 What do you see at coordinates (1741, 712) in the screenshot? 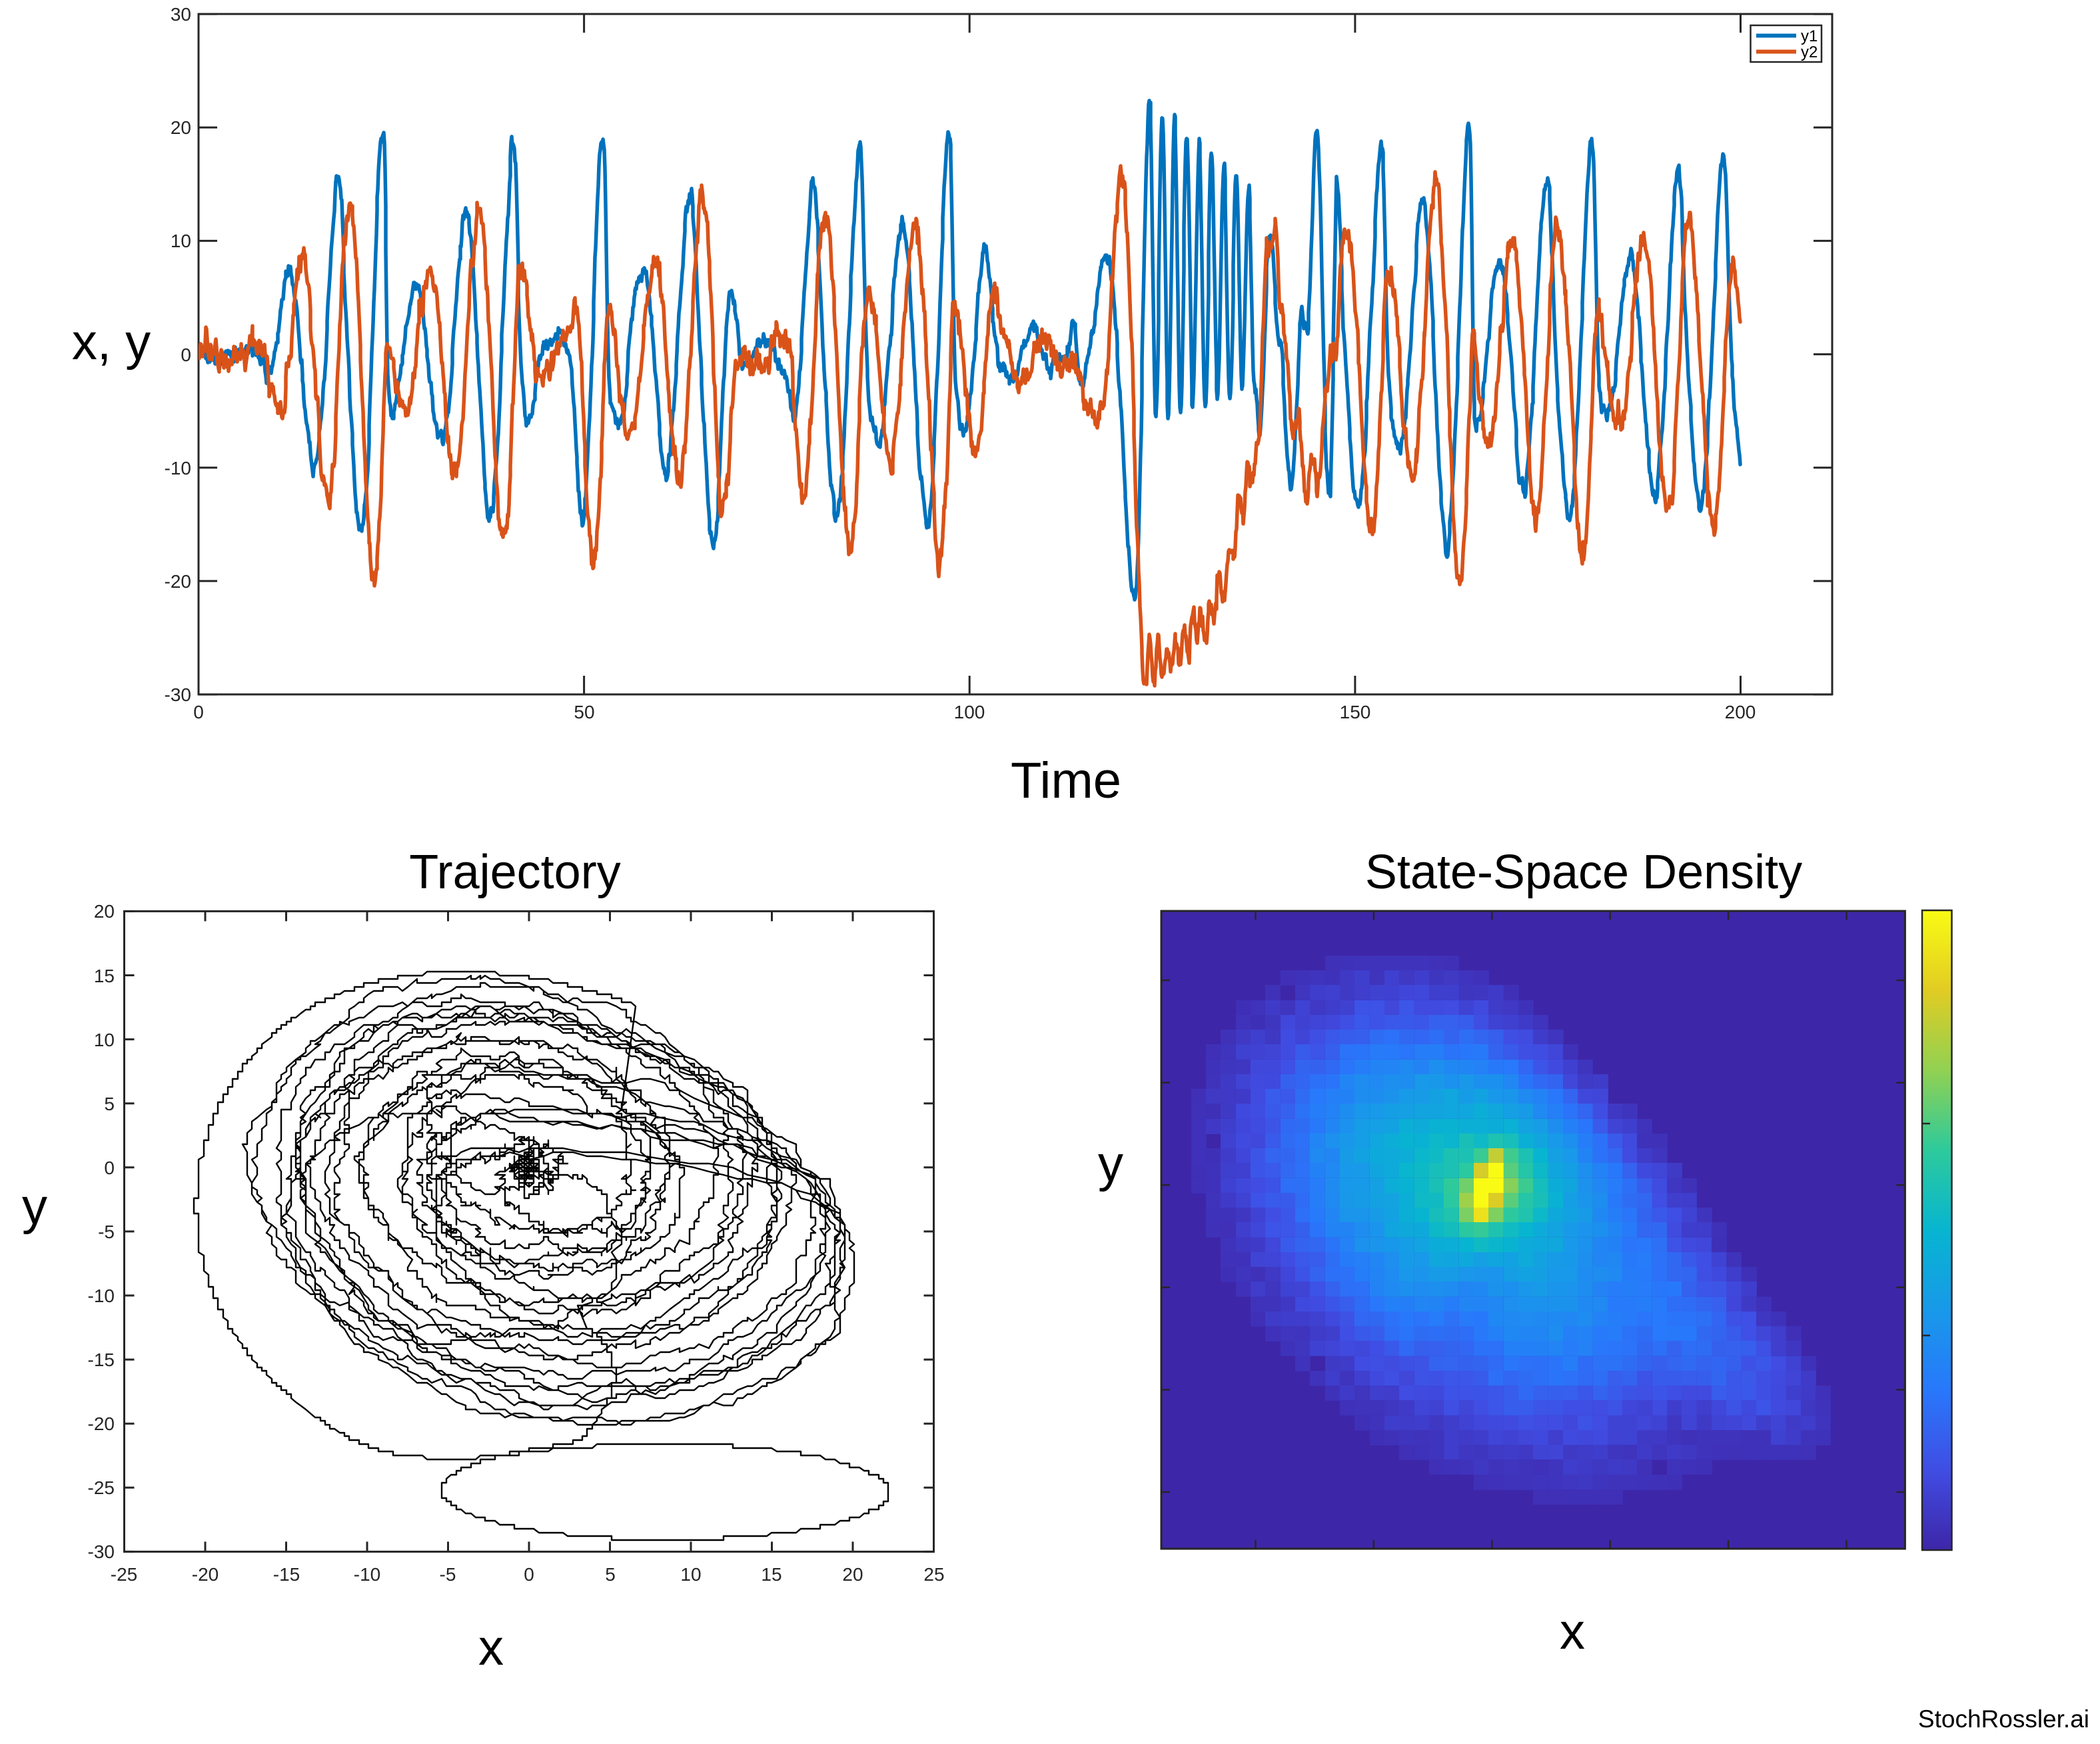
I see `svg-text: 200` at bounding box center [1741, 712].